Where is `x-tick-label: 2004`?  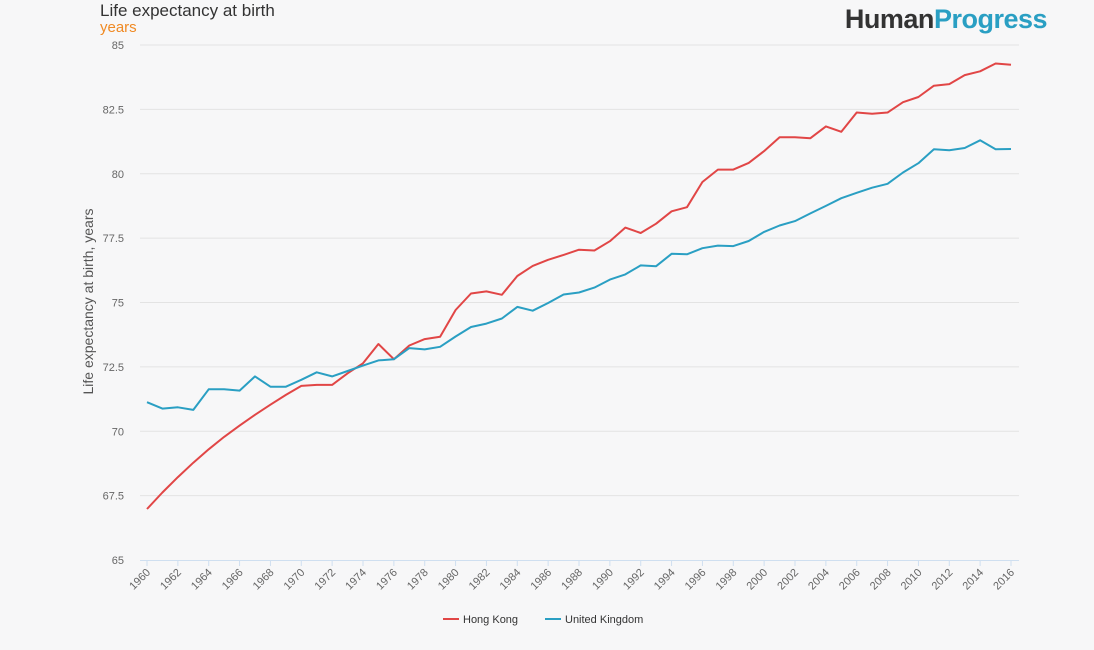 x-tick-label: 2004 is located at coordinates (819, 580).